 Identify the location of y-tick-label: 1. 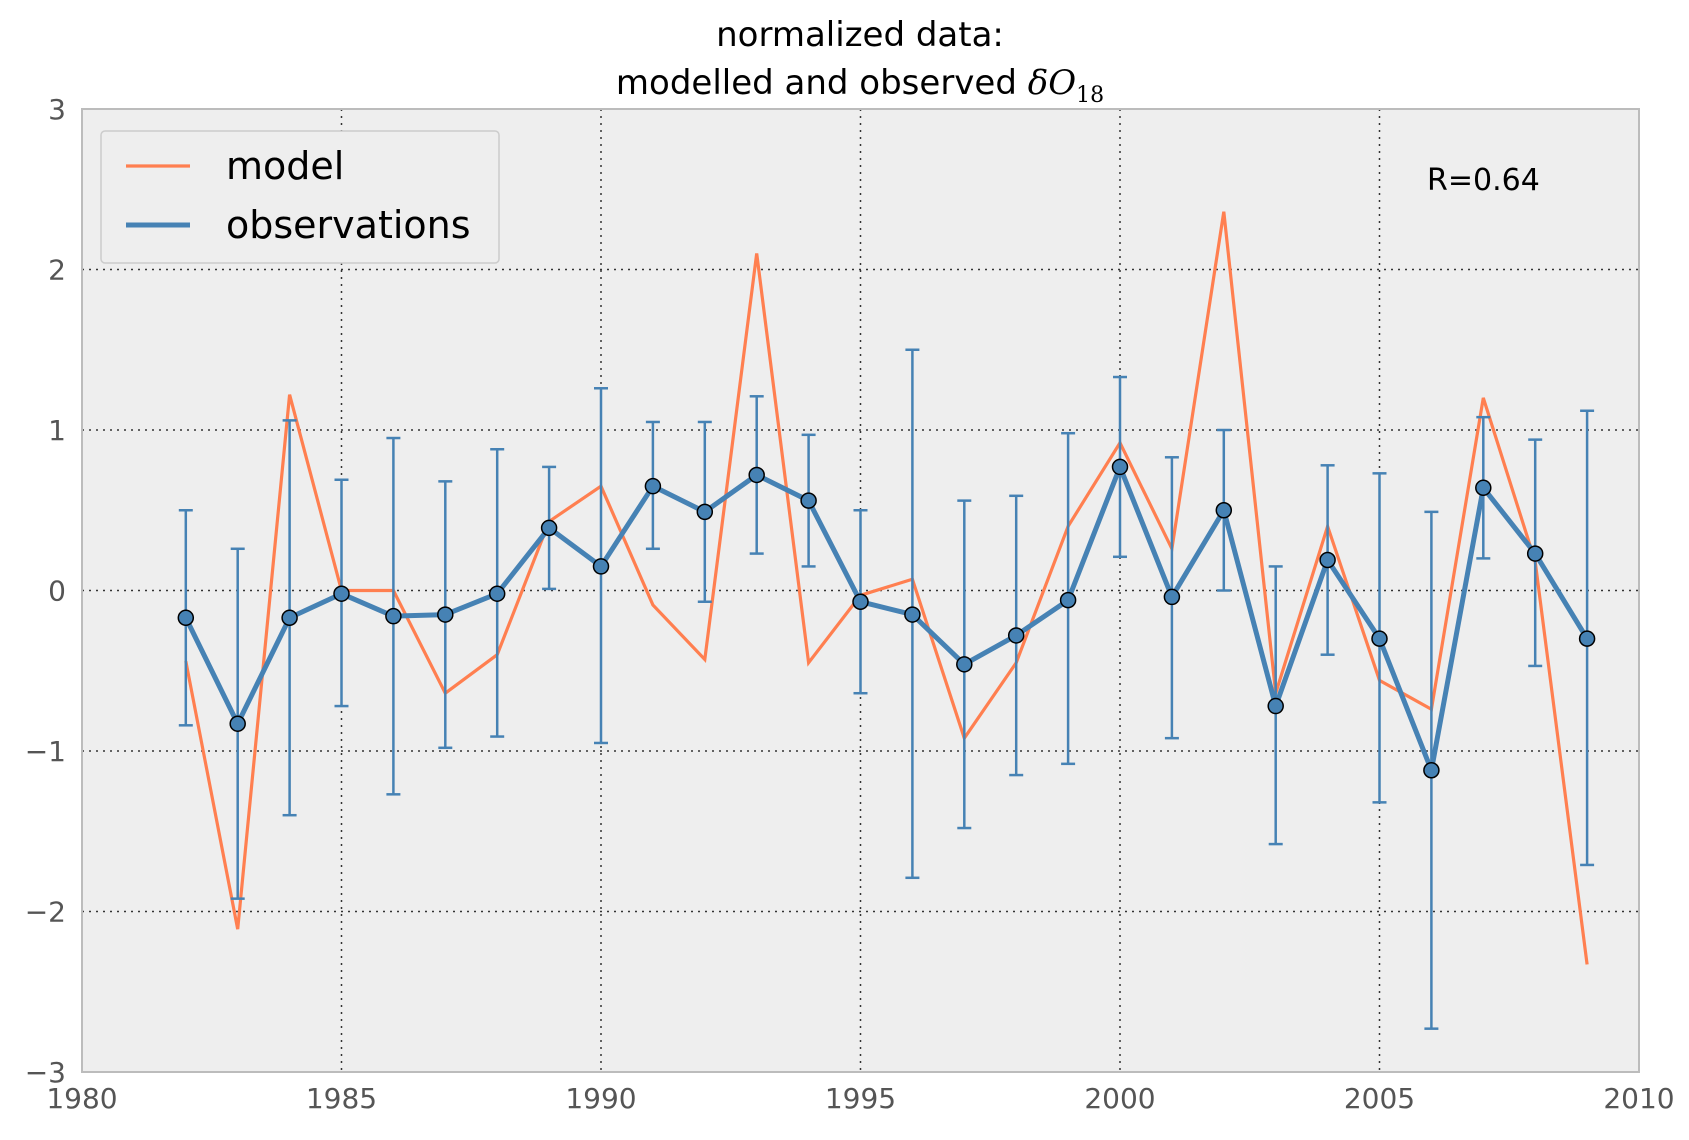
(57, 430).